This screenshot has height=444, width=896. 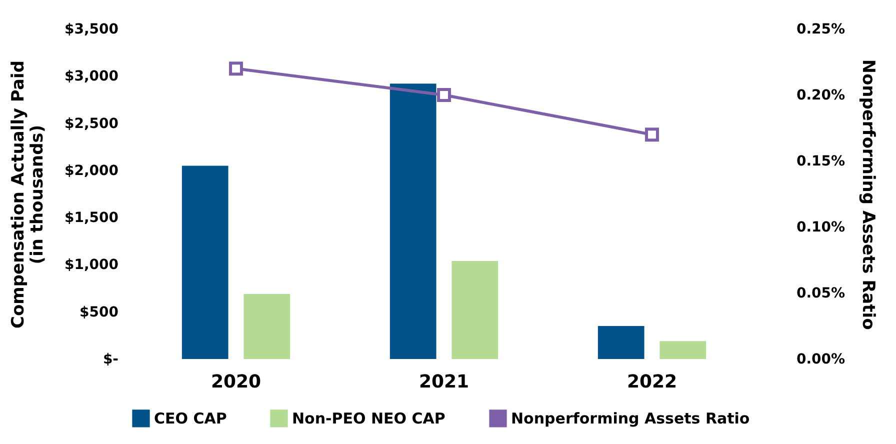 I want to click on y-tick-label: $2,000, so click(x=91, y=170).